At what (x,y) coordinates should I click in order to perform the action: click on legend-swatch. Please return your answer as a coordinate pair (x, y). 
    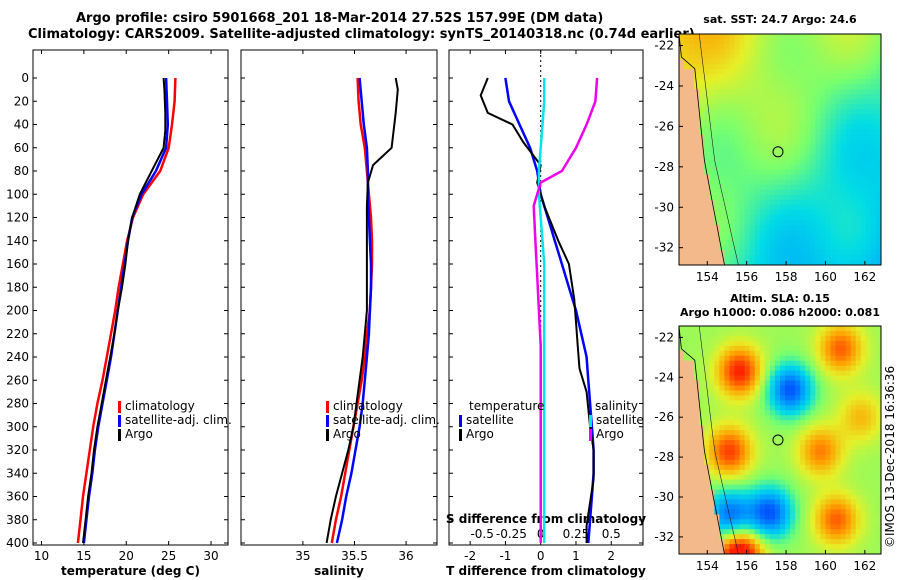
    Looking at the image, I should click on (119, 435).